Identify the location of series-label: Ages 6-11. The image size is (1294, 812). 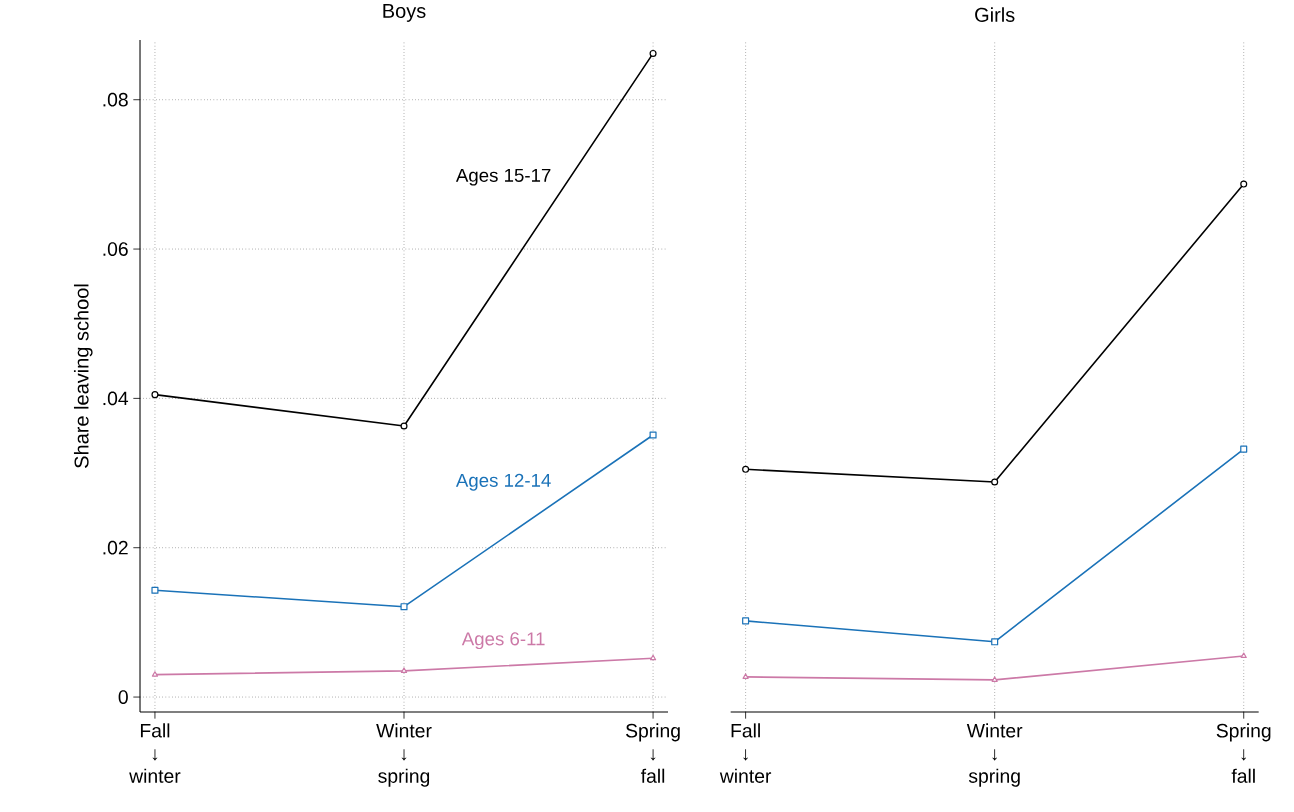
(503, 641).